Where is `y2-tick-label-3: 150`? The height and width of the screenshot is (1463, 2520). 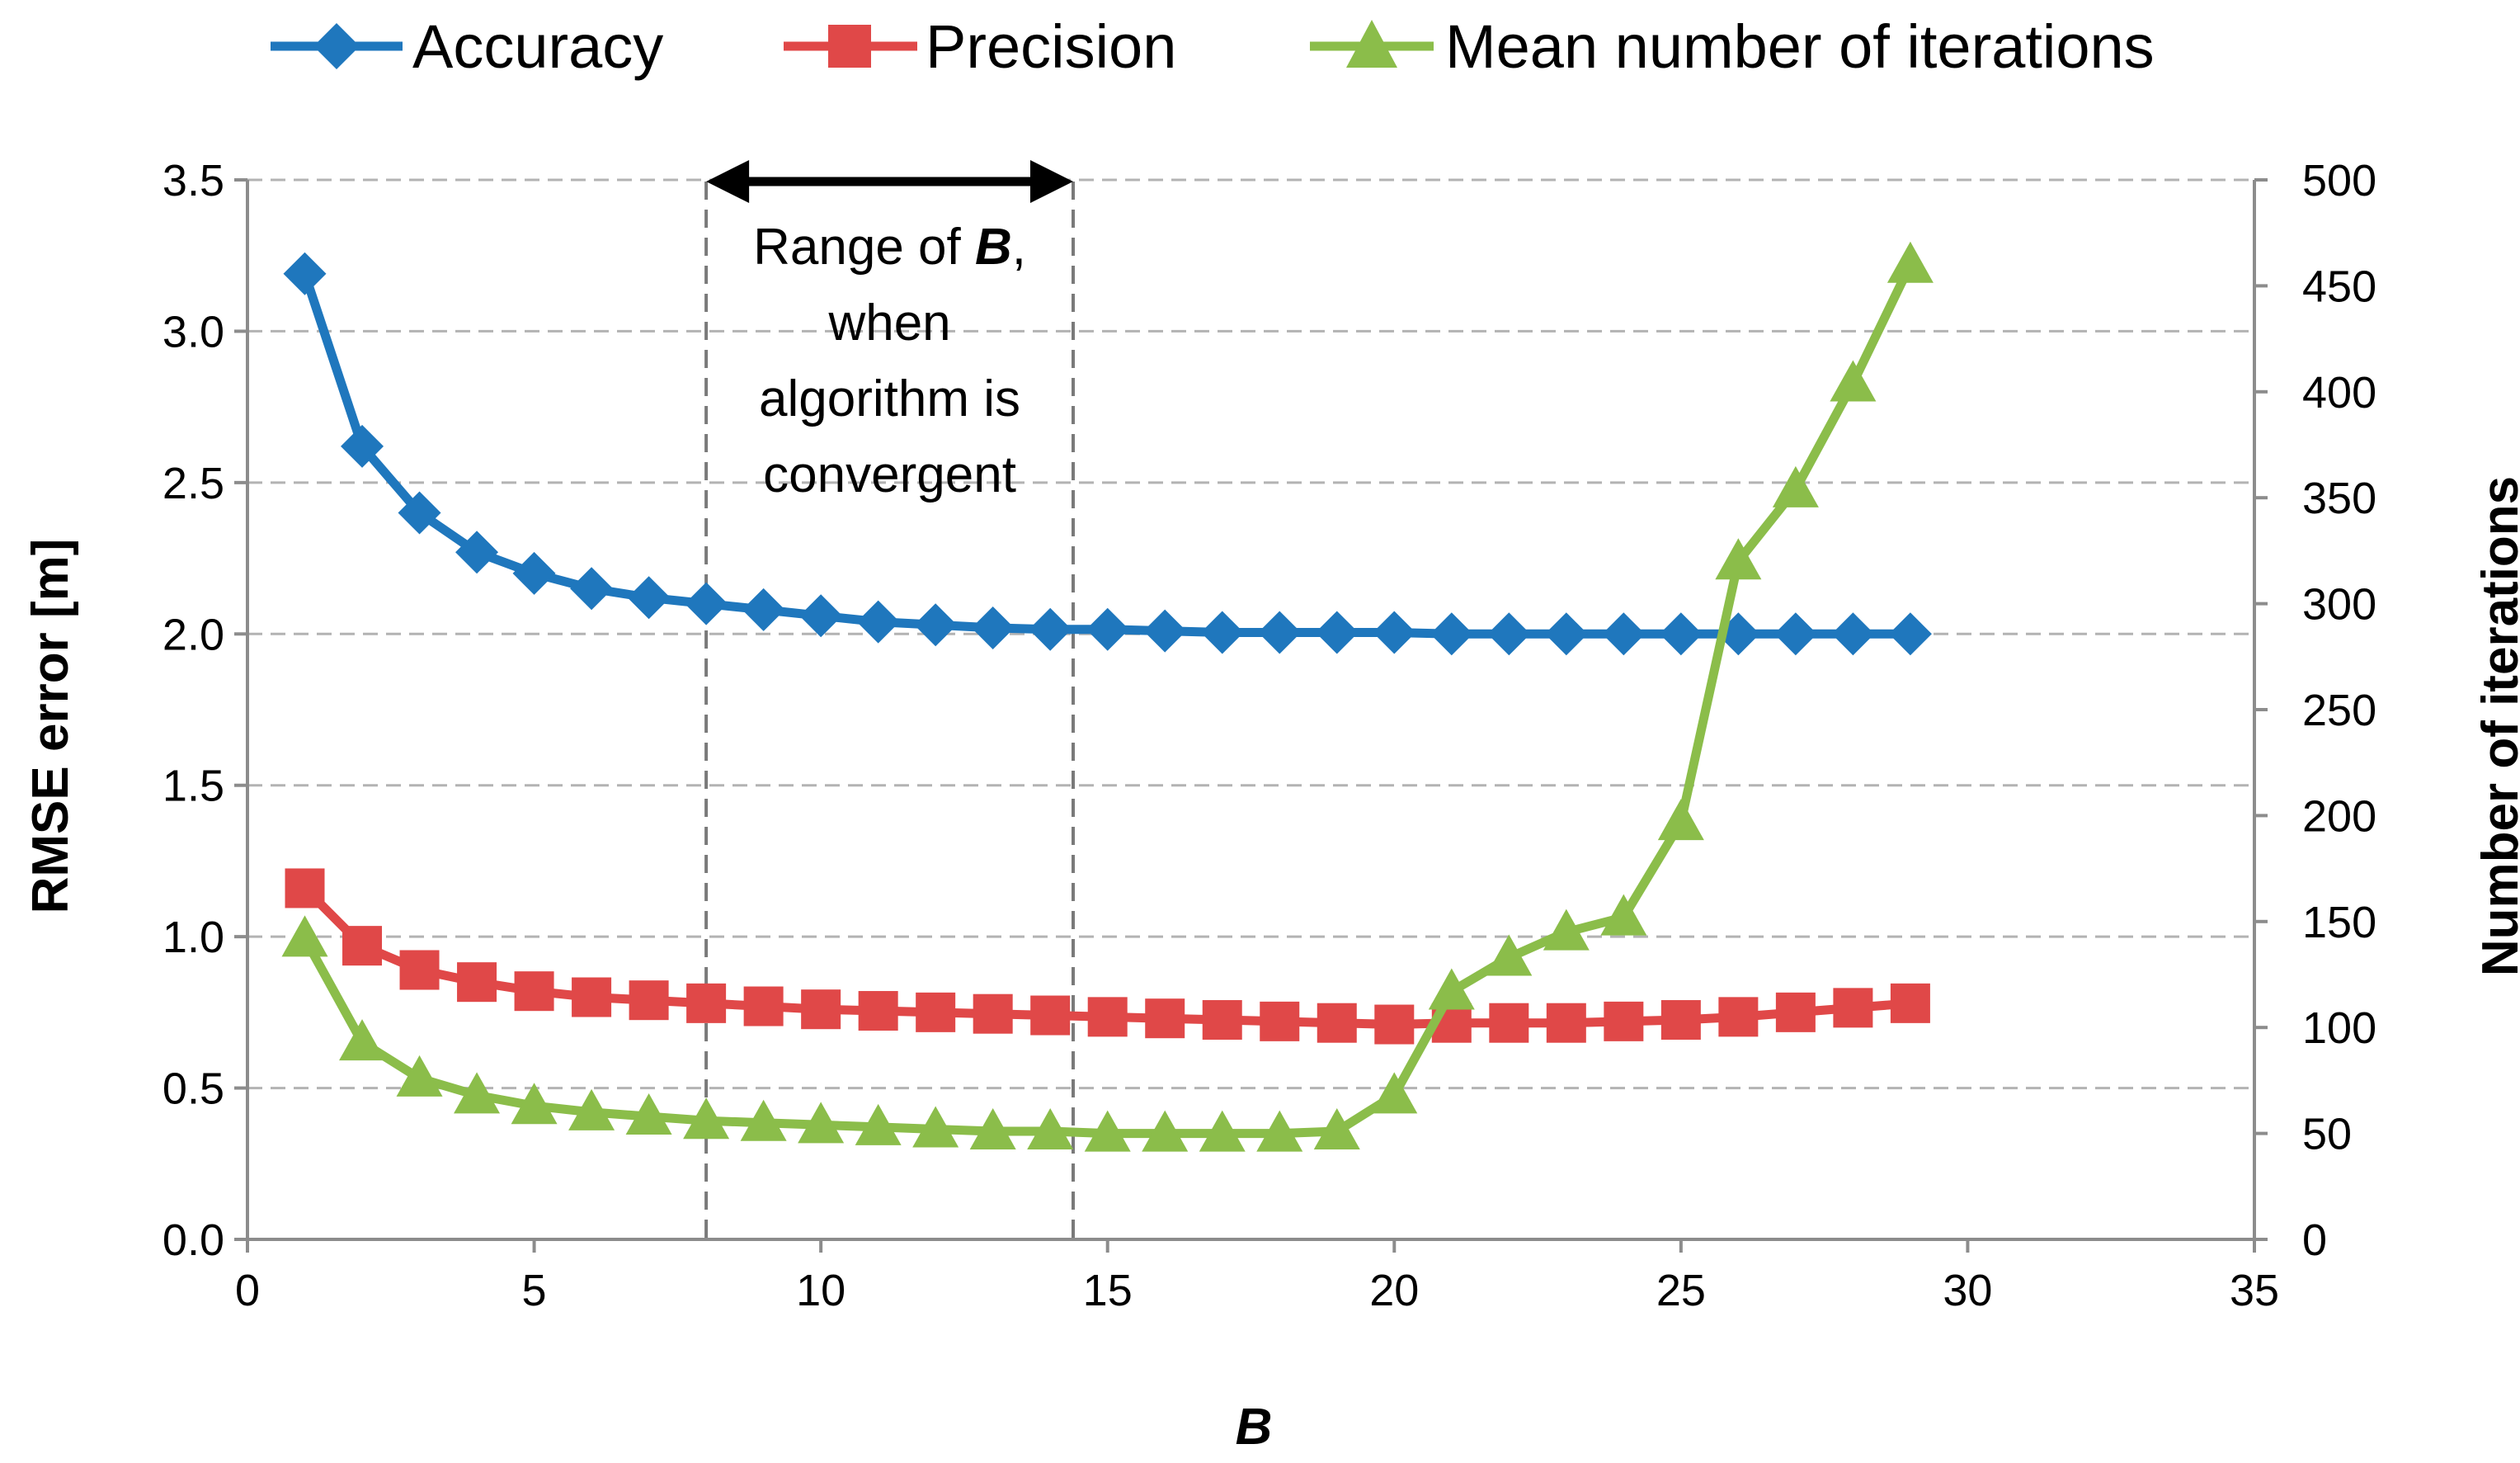
y2-tick-label-3: 150 is located at coordinates (2339, 923).